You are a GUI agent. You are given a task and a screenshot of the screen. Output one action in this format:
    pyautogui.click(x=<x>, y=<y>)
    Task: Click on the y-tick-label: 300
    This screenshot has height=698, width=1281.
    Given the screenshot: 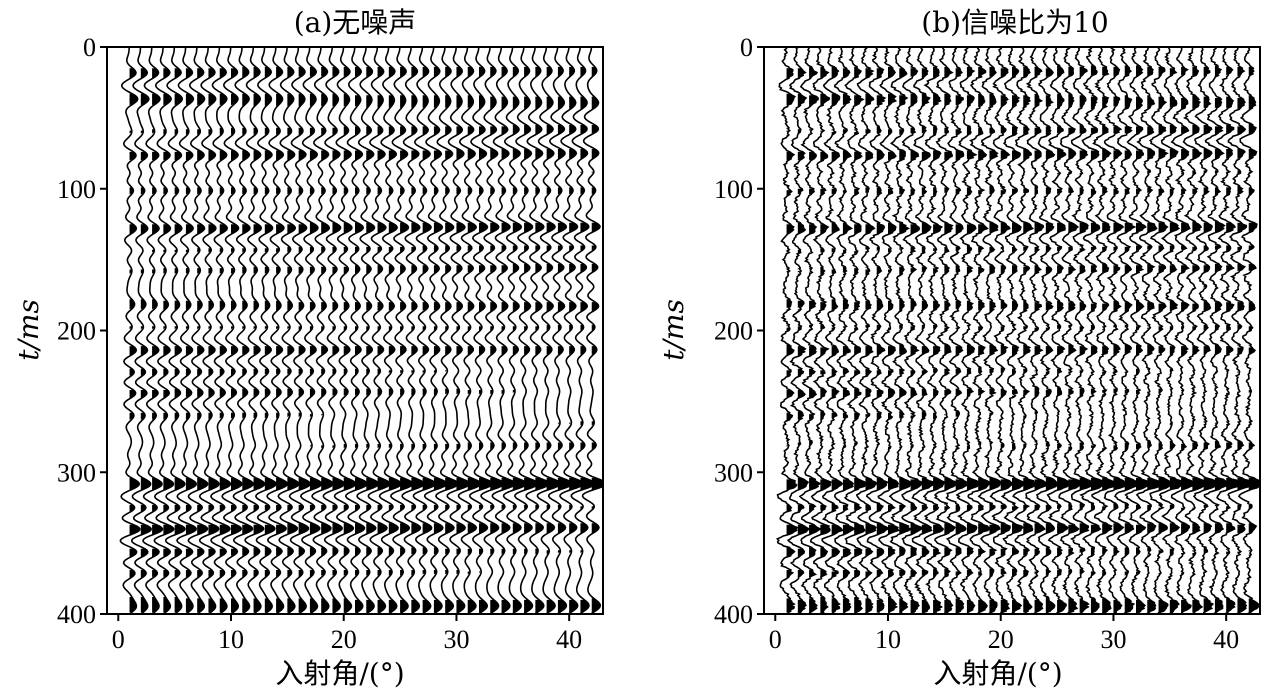 What is the action you would take?
    pyautogui.click(x=733, y=472)
    